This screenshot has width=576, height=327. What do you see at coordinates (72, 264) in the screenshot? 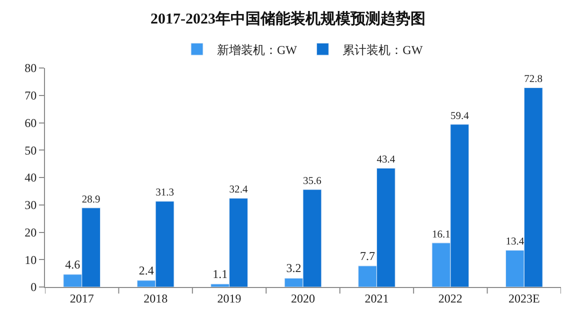
I see `data-label: 4.6` at bounding box center [72, 264].